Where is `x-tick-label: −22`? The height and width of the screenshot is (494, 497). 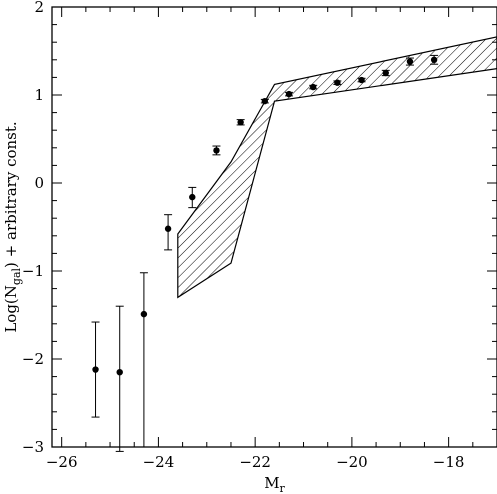 x-tick-label: −22 is located at coordinates (255, 462).